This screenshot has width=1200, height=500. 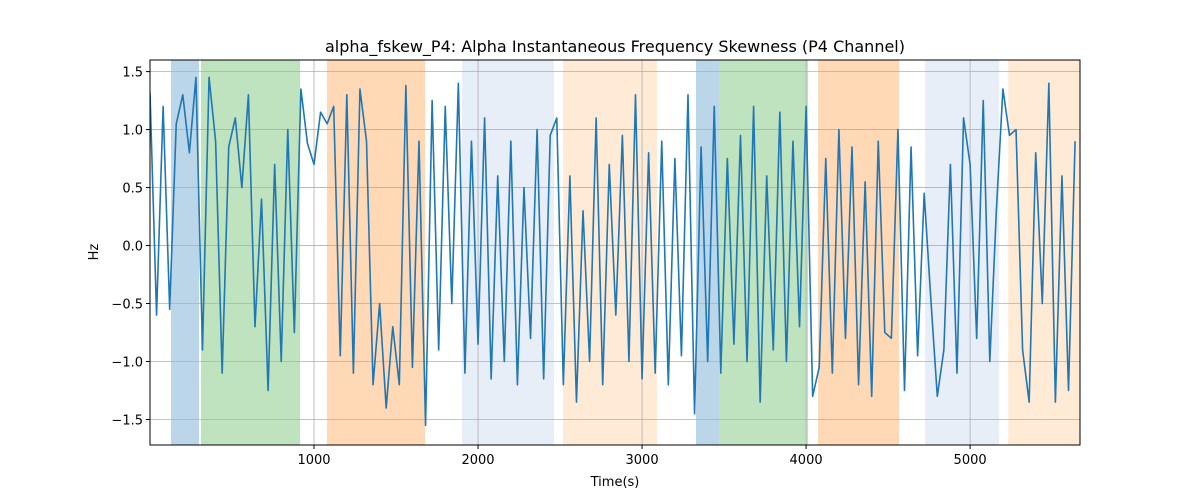 What do you see at coordinates (132, 247) in the screenshot?
I see `y-tick-label: 0.0` at bounding box center [132, 247].